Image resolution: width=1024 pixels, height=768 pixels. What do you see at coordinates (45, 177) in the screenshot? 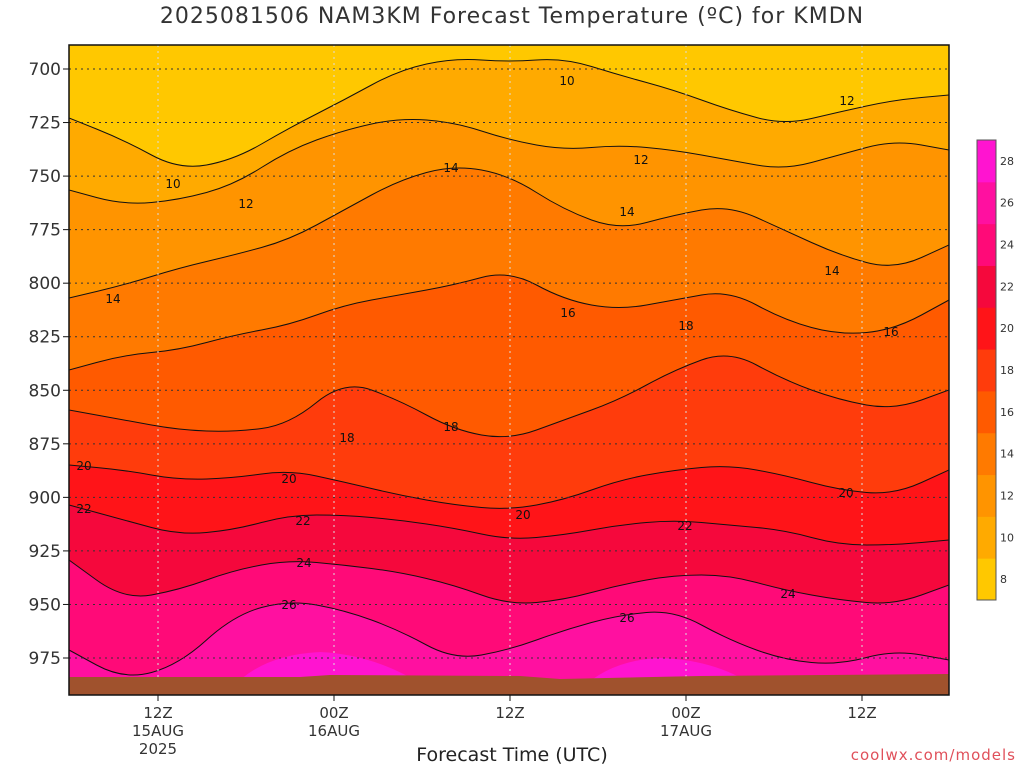
I see `y-tick-label: 750` at bounding box center [45, 177].